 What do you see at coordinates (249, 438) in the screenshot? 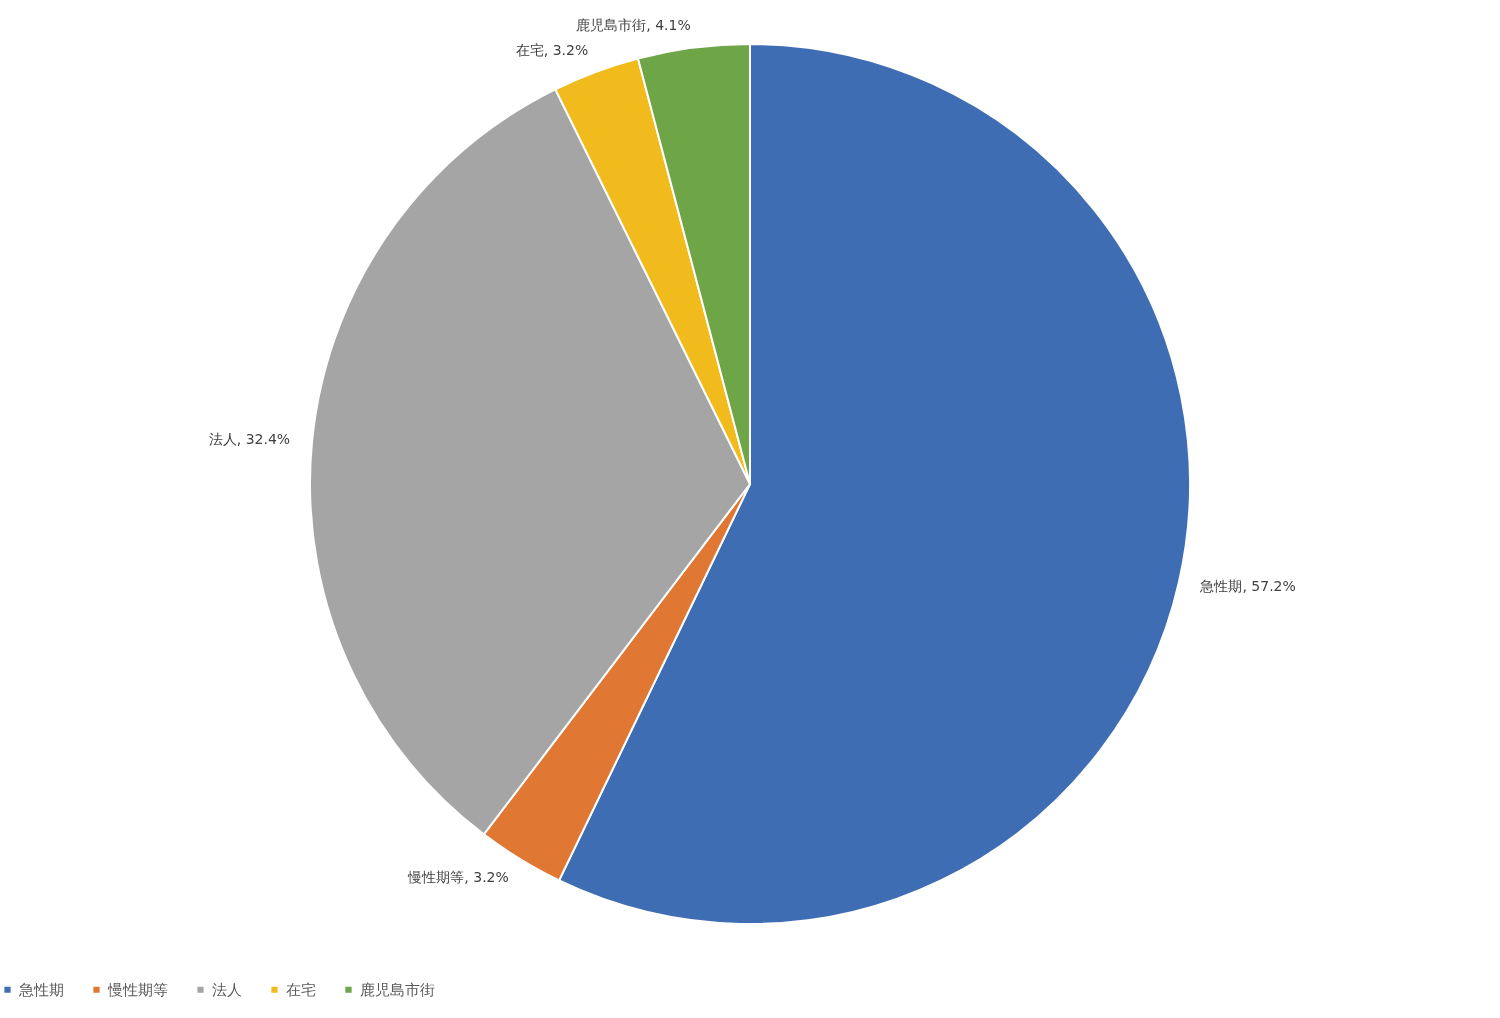
I see `data-label: 法人, 32.4%` at bounding box center [249, 438].